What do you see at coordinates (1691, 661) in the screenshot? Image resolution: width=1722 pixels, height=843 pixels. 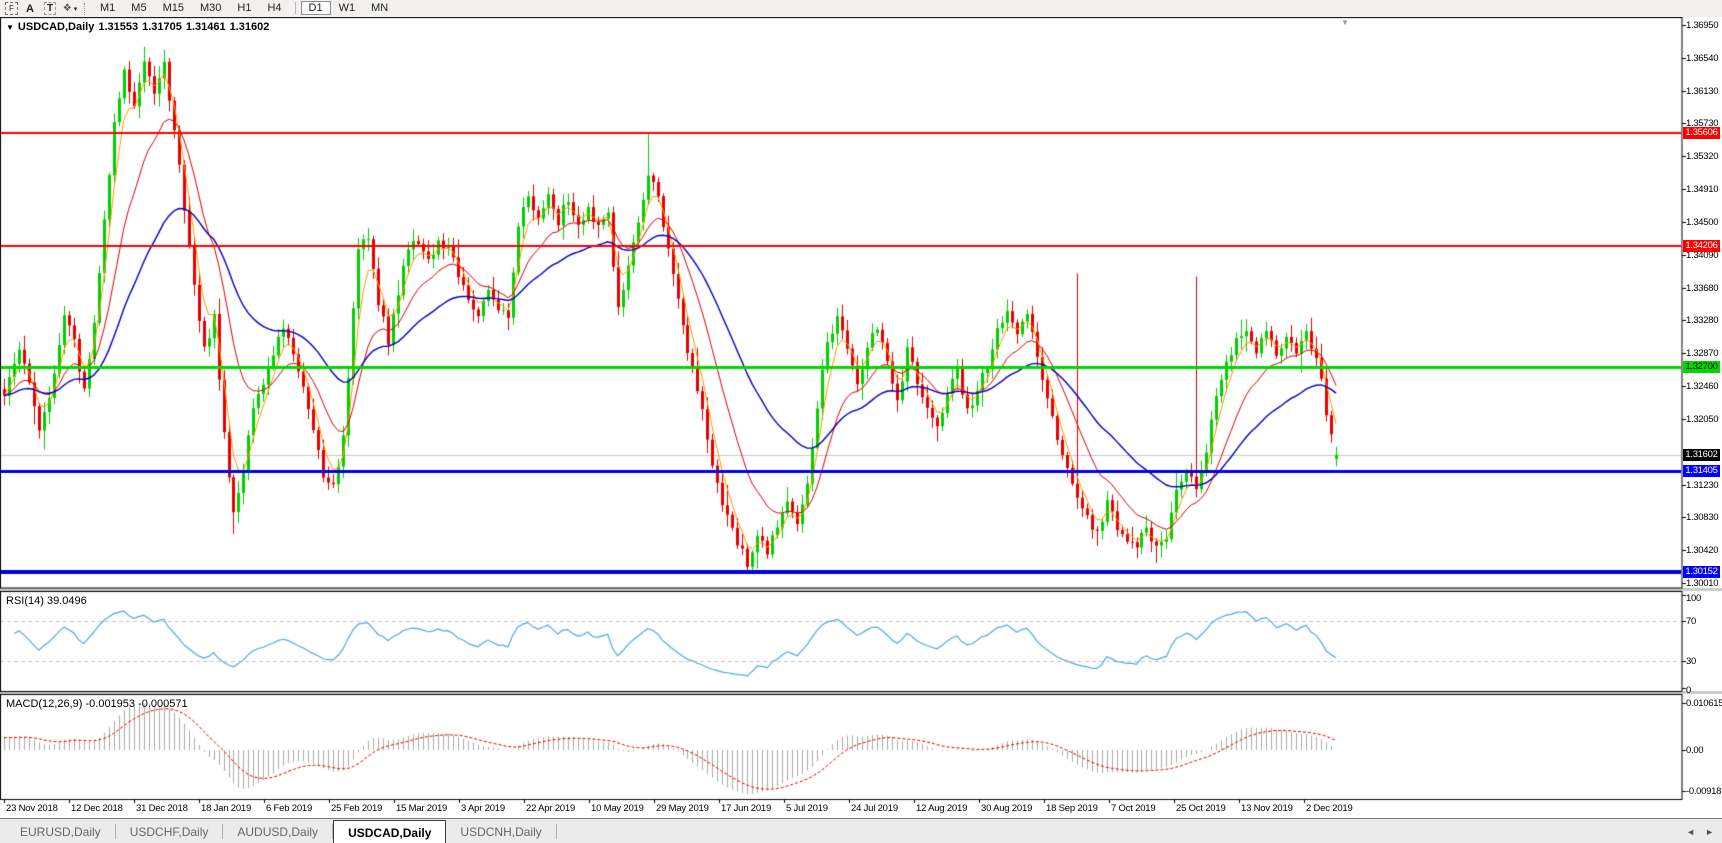 I see `rsi-tick-label: 30` at bounding box center [1691, 661].